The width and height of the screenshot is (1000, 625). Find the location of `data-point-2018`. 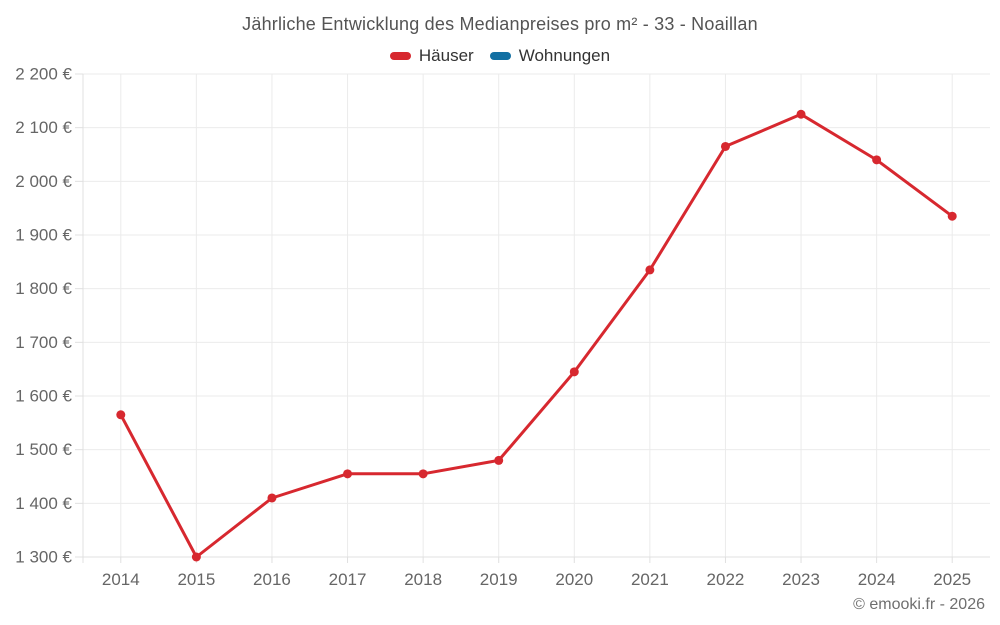

data-point-2018 is located at coordinates (423, 474).